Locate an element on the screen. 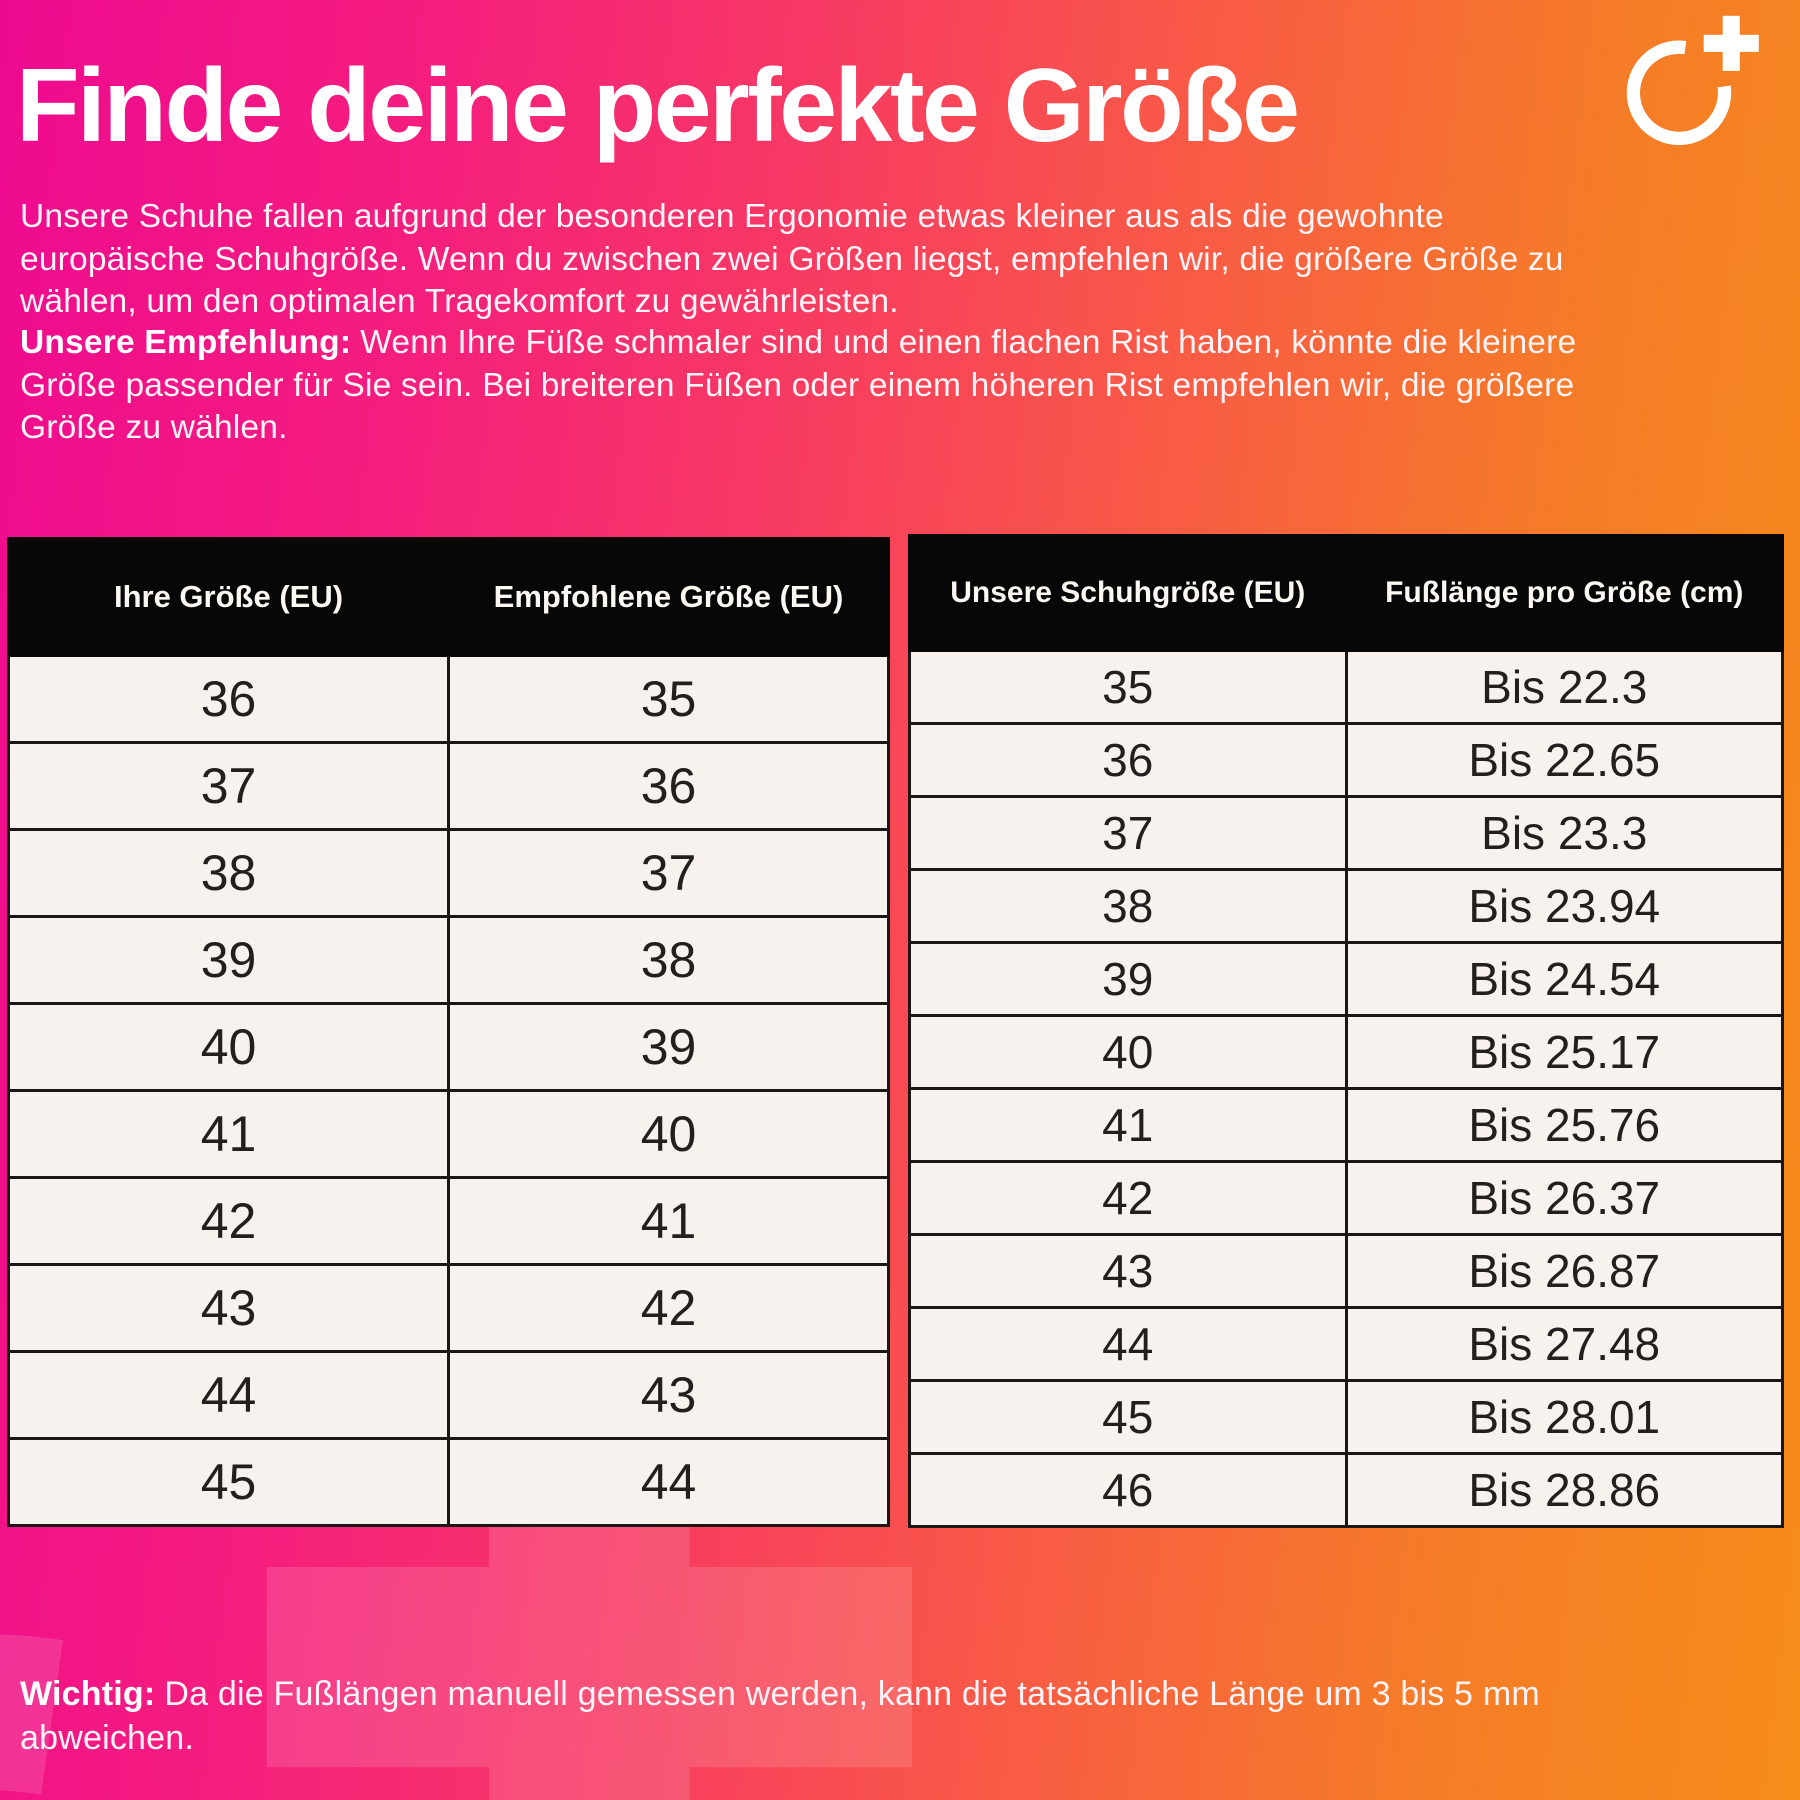 The image size is (1800, 1800). circle-plus-logo-icon is located at coordinates (1692, 80).